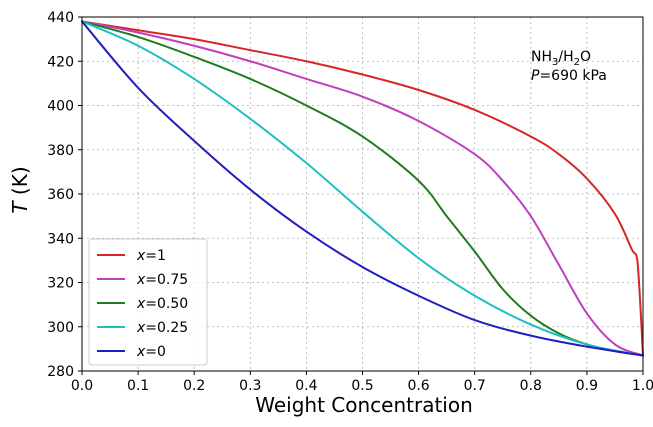  I want to click on annotation: NH3/H2O P=690 kPa, so click(569, 66).